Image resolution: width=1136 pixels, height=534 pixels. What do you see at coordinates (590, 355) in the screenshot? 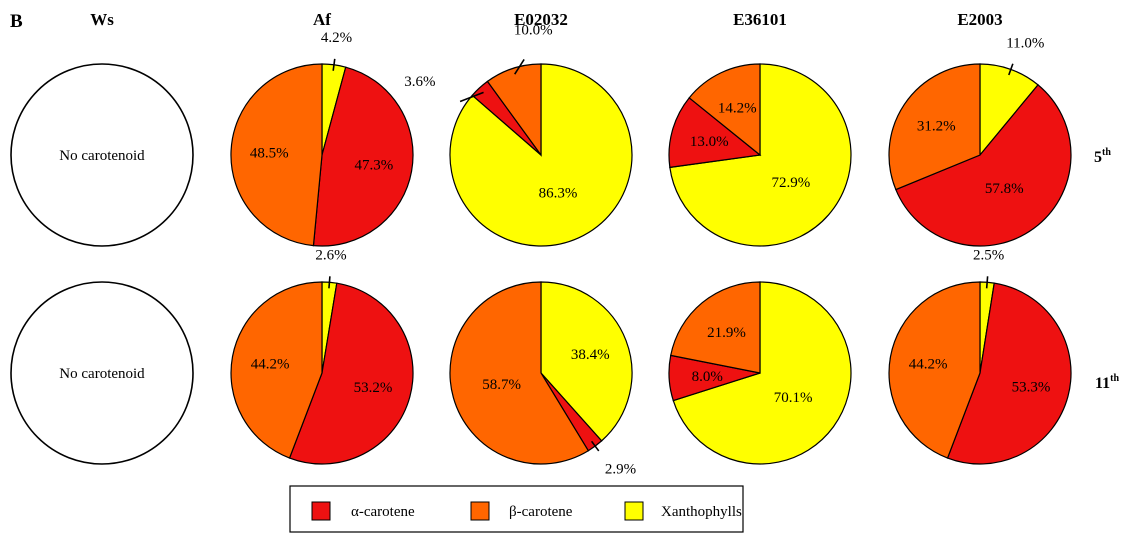
I see `pie-r1-c2-label-xan: 38.4%` at bounding box center [590, 355].